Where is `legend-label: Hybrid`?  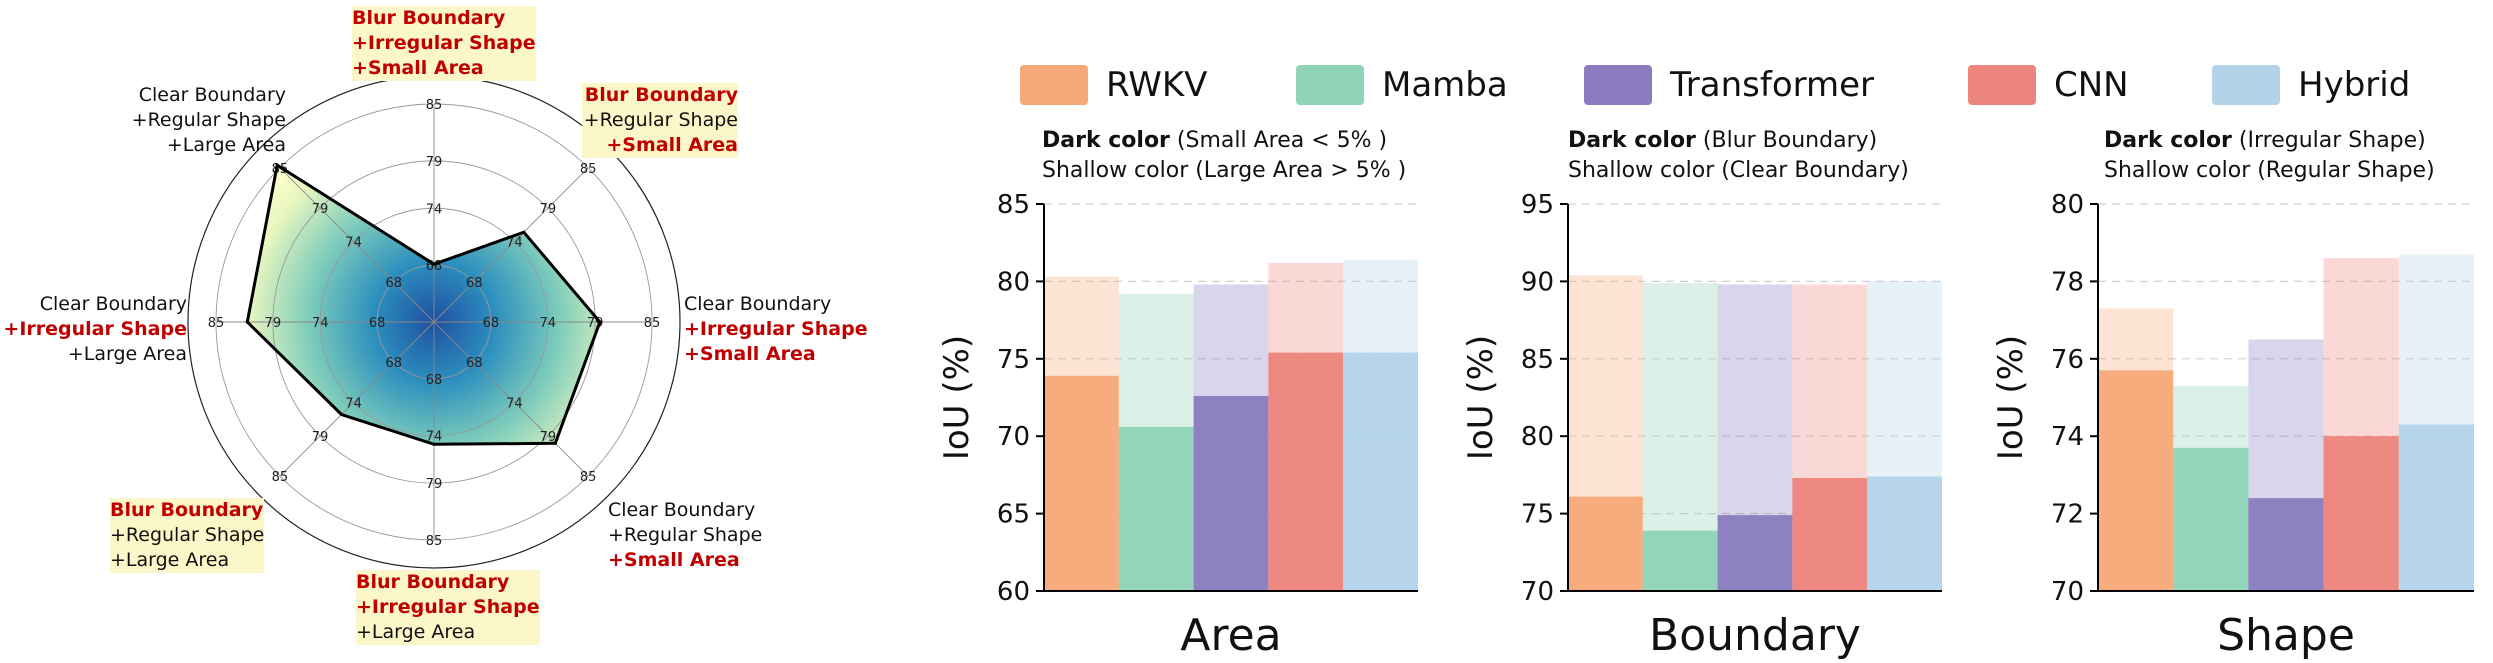 legend-label: Hybrid is located at coordinates (2354, 85).